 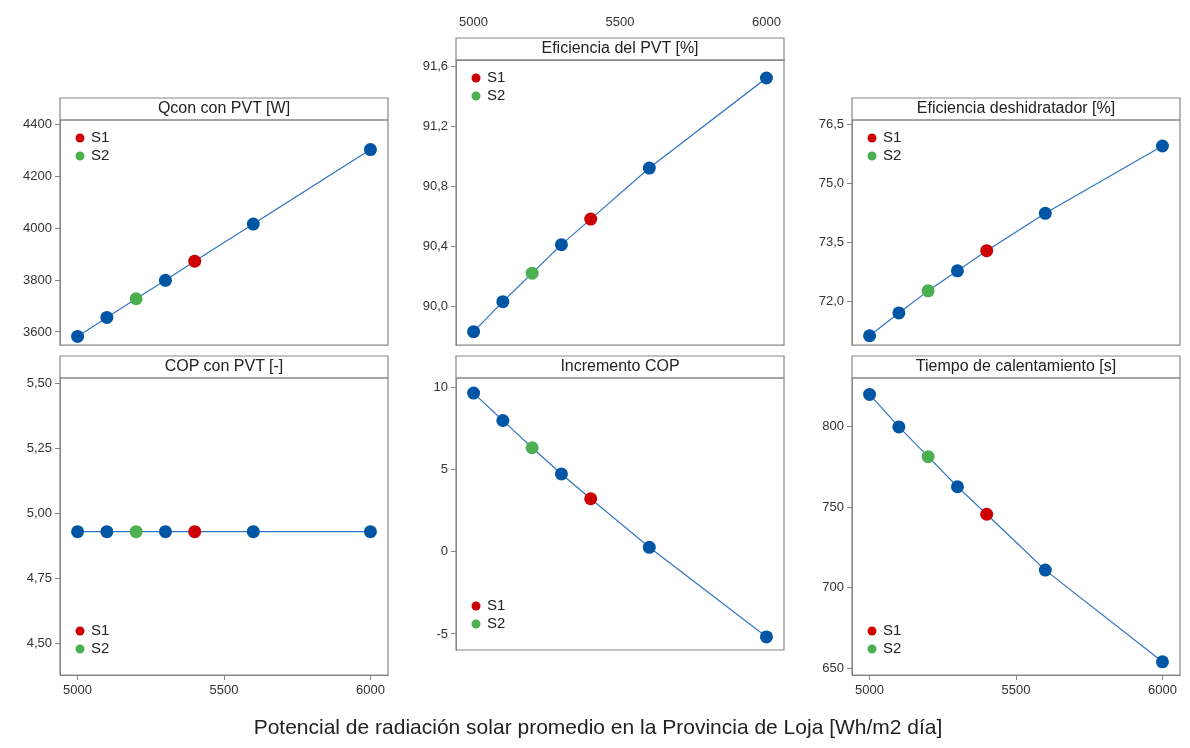 I want to click on y-tick-label: 5,00, so click(x=39, y=513).